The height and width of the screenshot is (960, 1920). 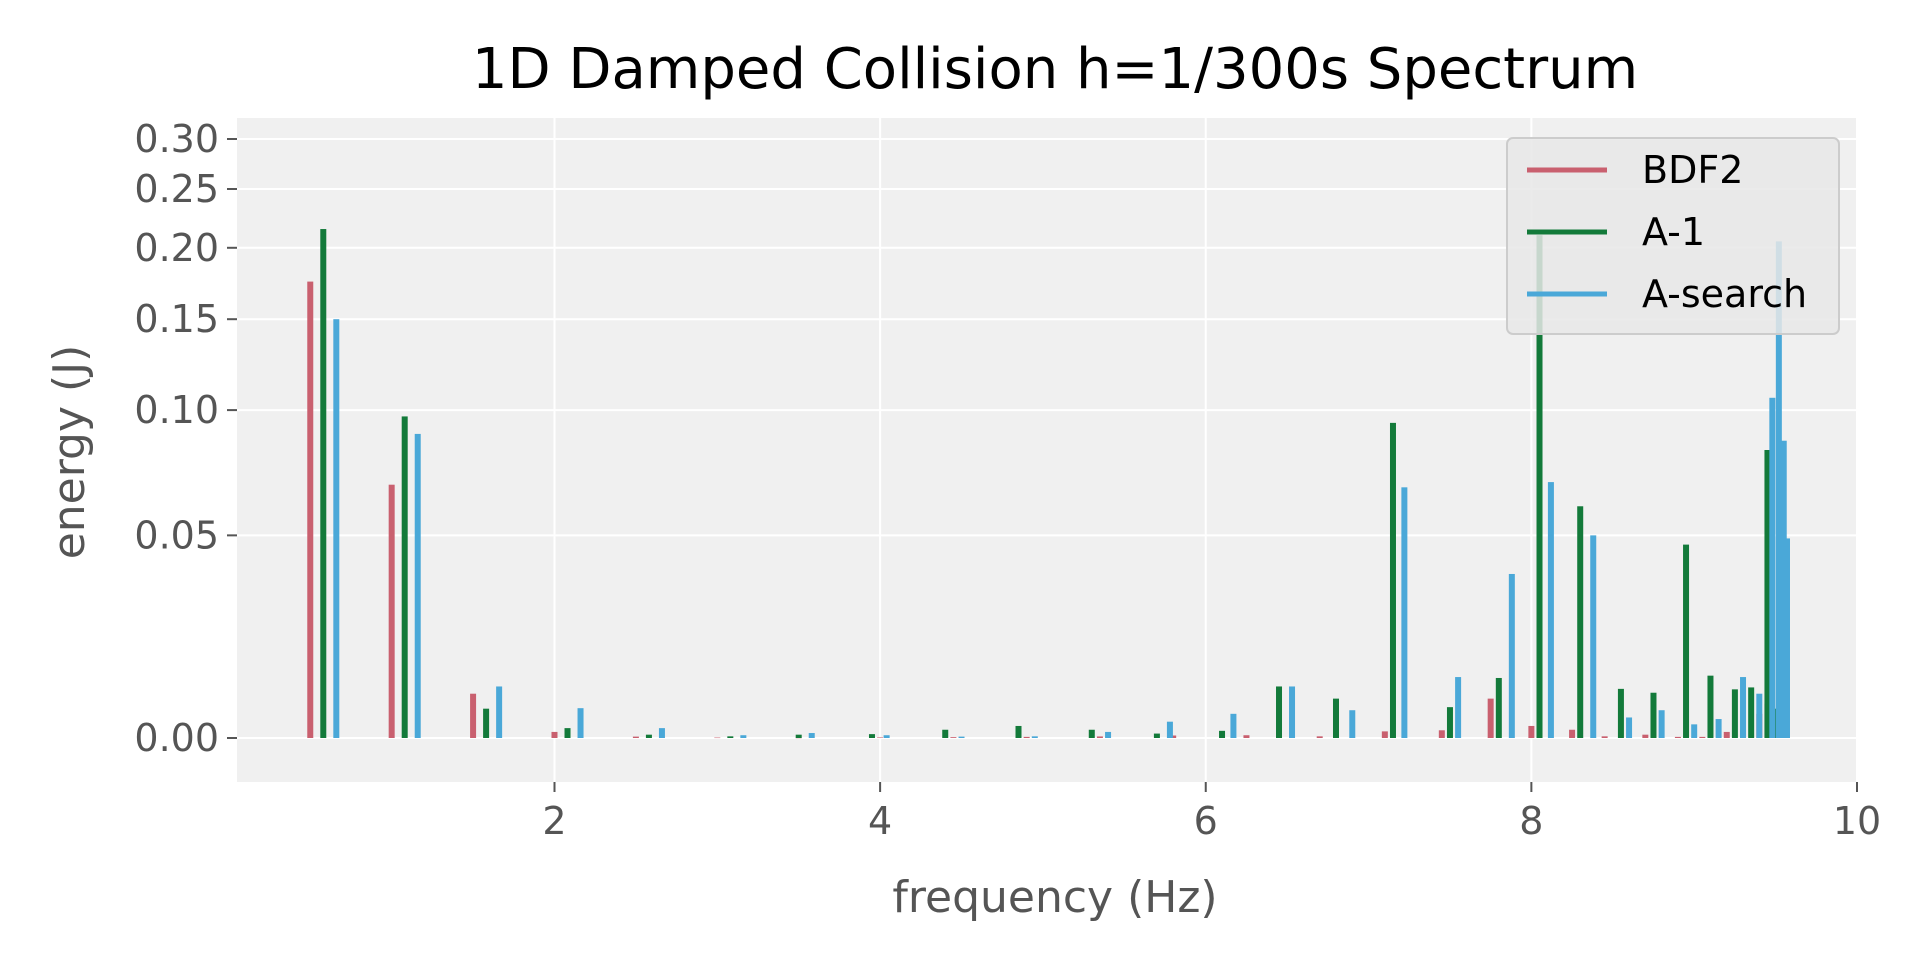 I want to click on chart-title: 1D Damped Collision h=1/300s Spectrum, so click(x=1055, y=69).